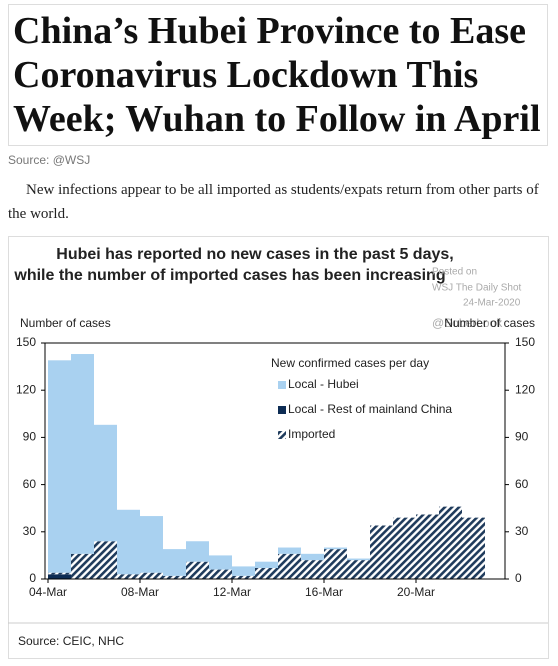  Describe the element at coordinates (416, 592) in the screenshot. I see `x-tick-label: 20-Mar` at that location.